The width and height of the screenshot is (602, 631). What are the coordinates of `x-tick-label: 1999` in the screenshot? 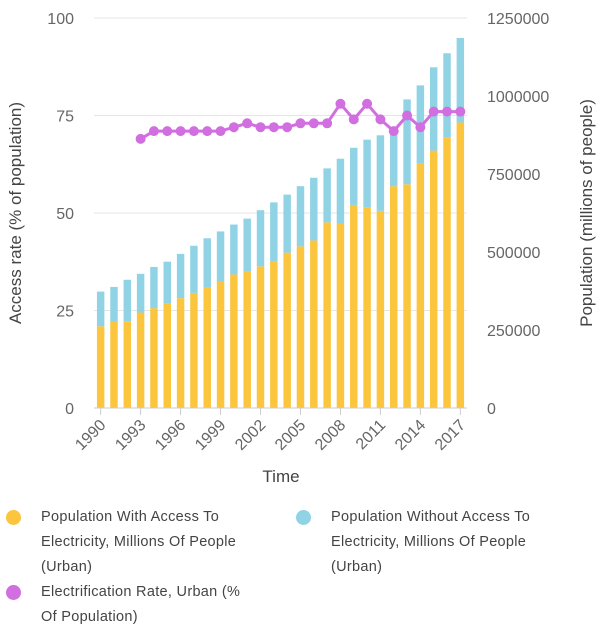 It's located at (210, 435).